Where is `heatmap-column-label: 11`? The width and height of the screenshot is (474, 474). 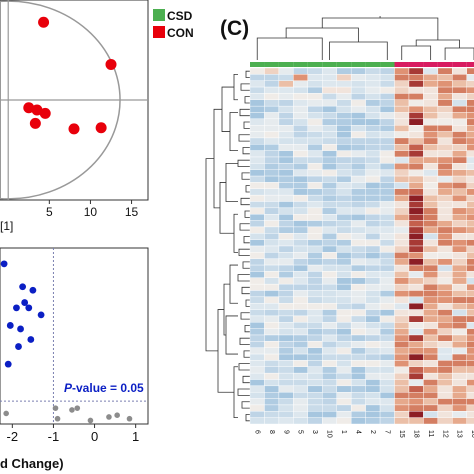
heatmap-column-label: 11 is located at coordinates (430, 433).